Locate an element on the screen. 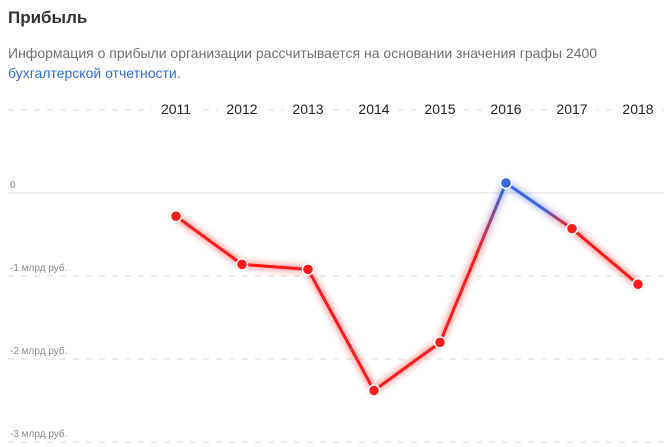  x-tick-label: 2018 is located at coordinates (637, 109).